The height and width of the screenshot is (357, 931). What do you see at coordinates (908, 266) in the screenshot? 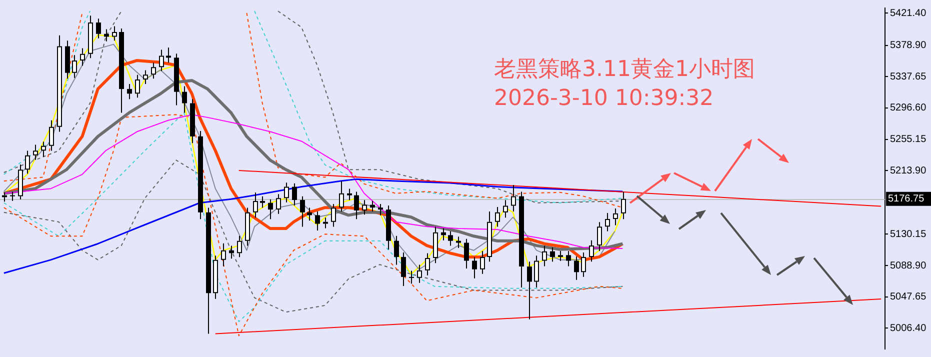
I see `y-tick-label: 5088.90` at bounding box center [908, 266].